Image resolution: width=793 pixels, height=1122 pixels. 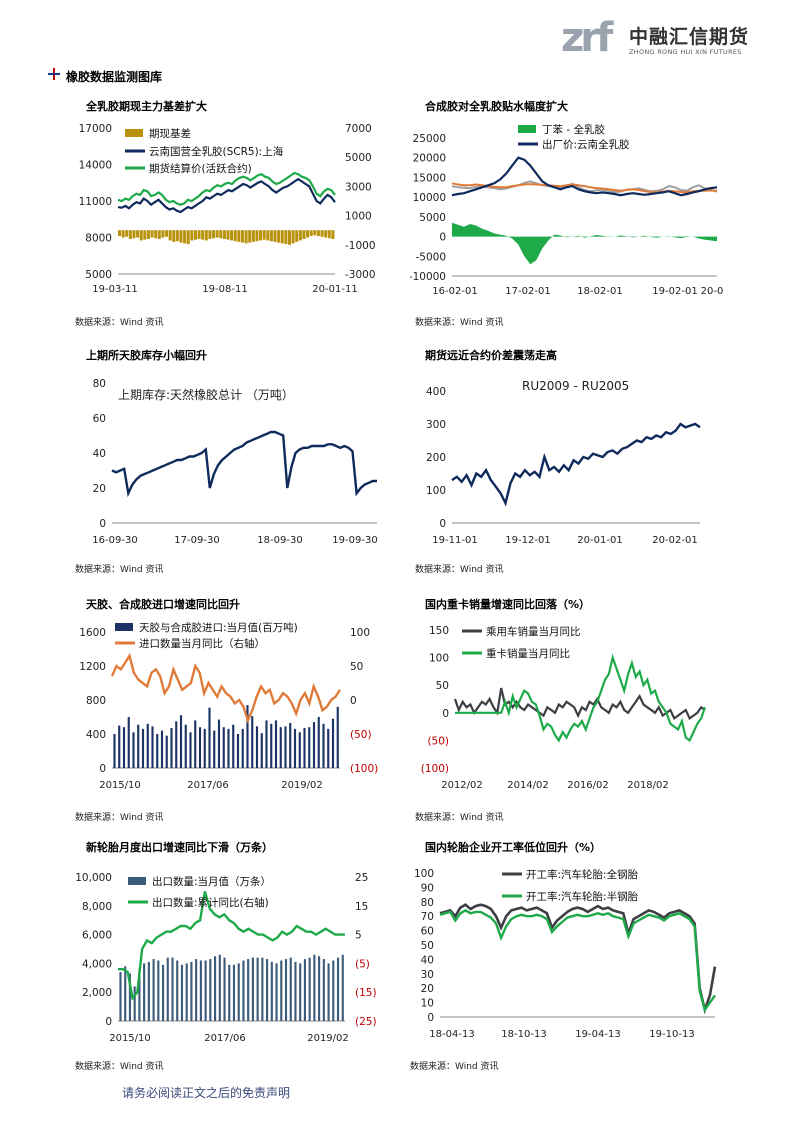 I want to click on chart-7-legend-label: 出口数量:累计同比(右轴), so click(x=210, y=902).